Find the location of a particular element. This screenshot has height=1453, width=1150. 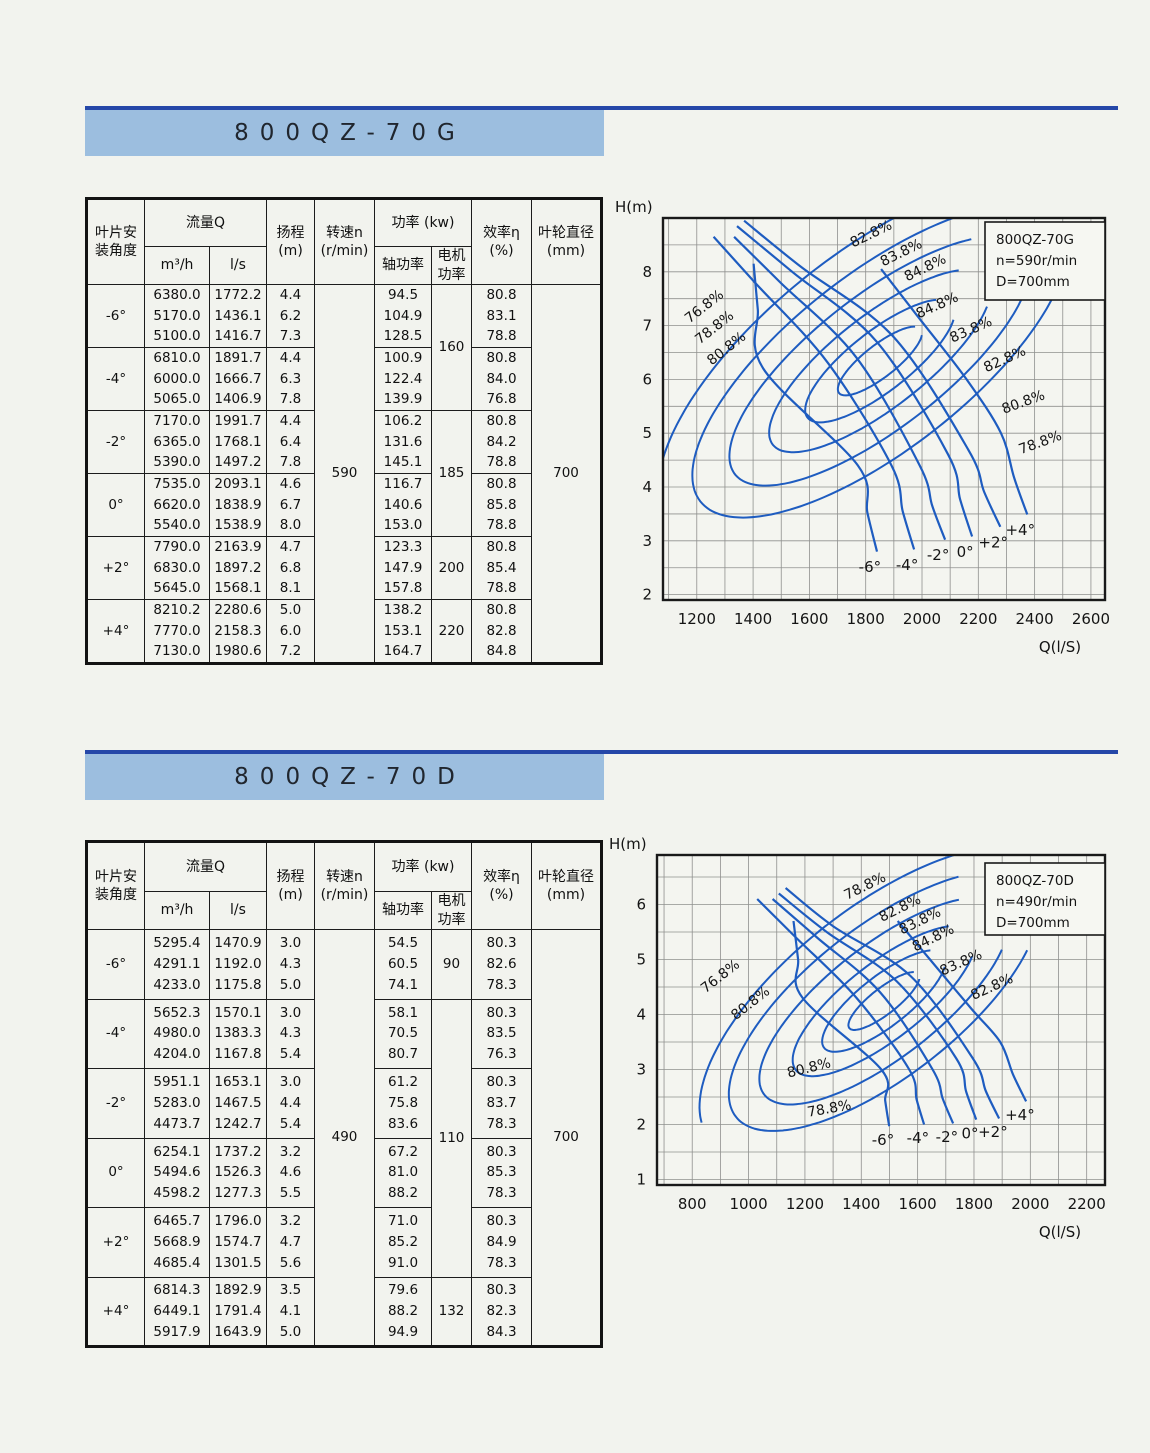

shaft-power-cell: 79.6 88.2 94.9 is located at coordinates (403, 1311).